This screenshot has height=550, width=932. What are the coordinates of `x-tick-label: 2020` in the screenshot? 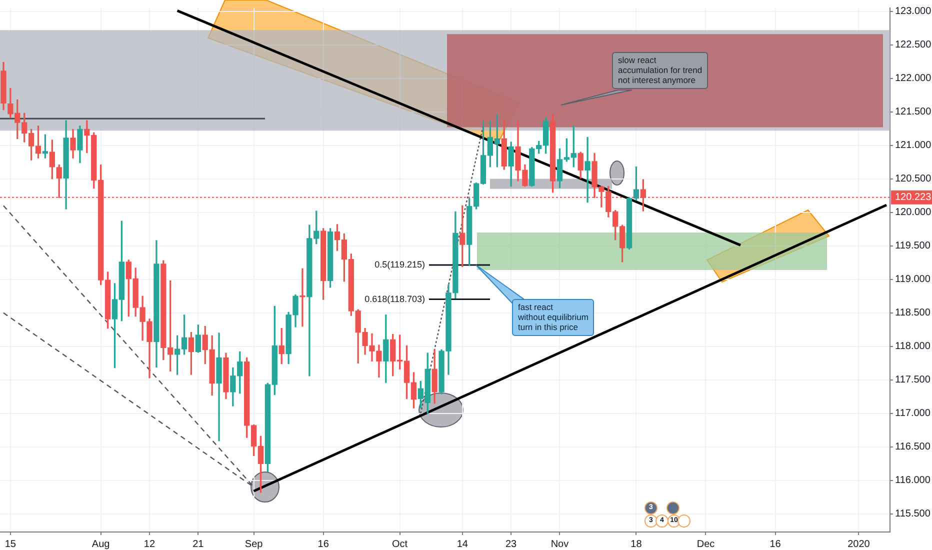 It's located at (859, 544).